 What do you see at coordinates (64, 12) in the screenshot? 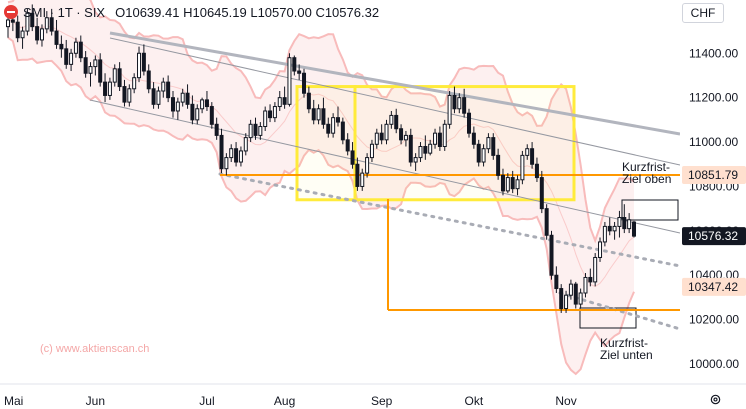
I see `symbol-name: SMI · 1T · SIX` at bounding box center [64, 12].